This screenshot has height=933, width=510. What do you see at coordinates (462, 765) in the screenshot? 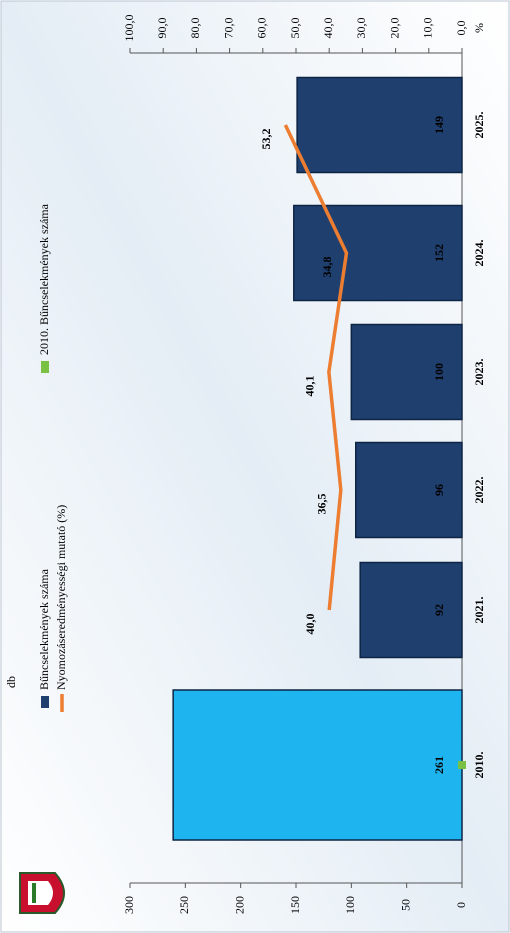
I see `bar-marker` at bounding box center [462, 765].